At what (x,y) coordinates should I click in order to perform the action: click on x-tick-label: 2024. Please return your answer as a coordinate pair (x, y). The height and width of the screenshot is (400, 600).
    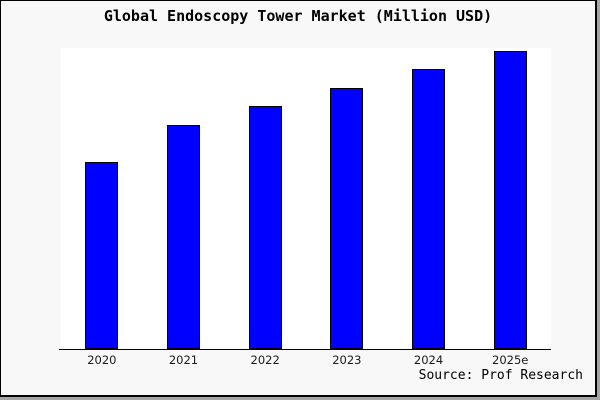
    Looking at the image, I should click on (428, 360).